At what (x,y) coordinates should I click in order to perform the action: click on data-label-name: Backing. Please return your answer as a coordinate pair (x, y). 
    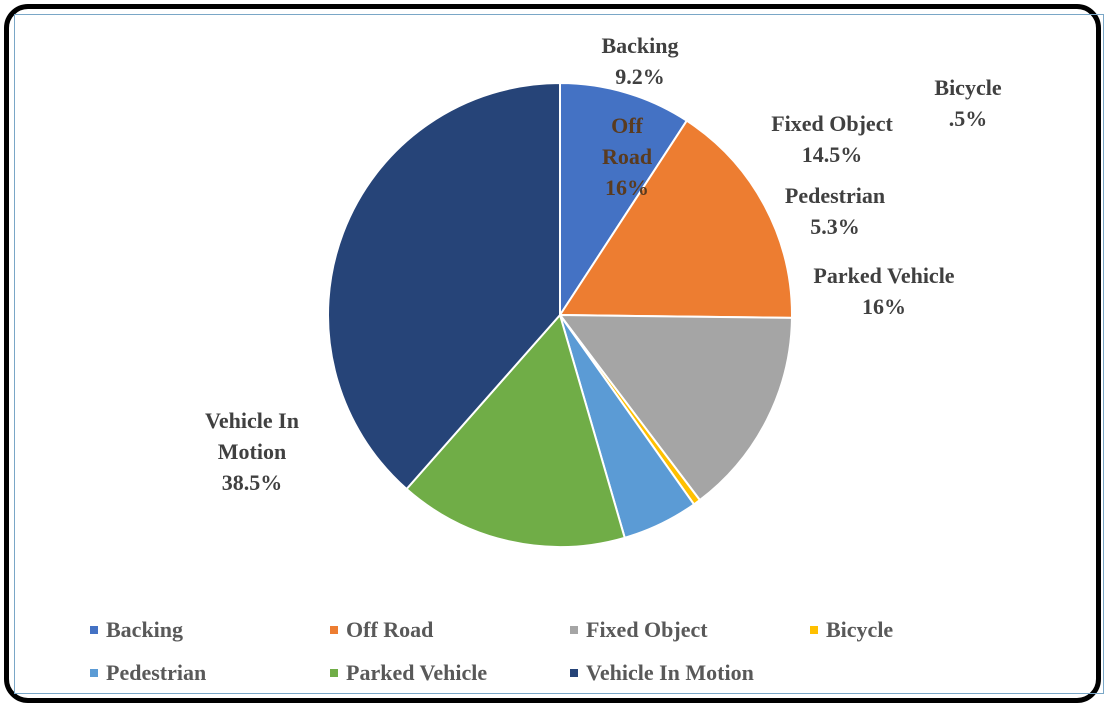
    Looking at the image, I should click on (640, 45).